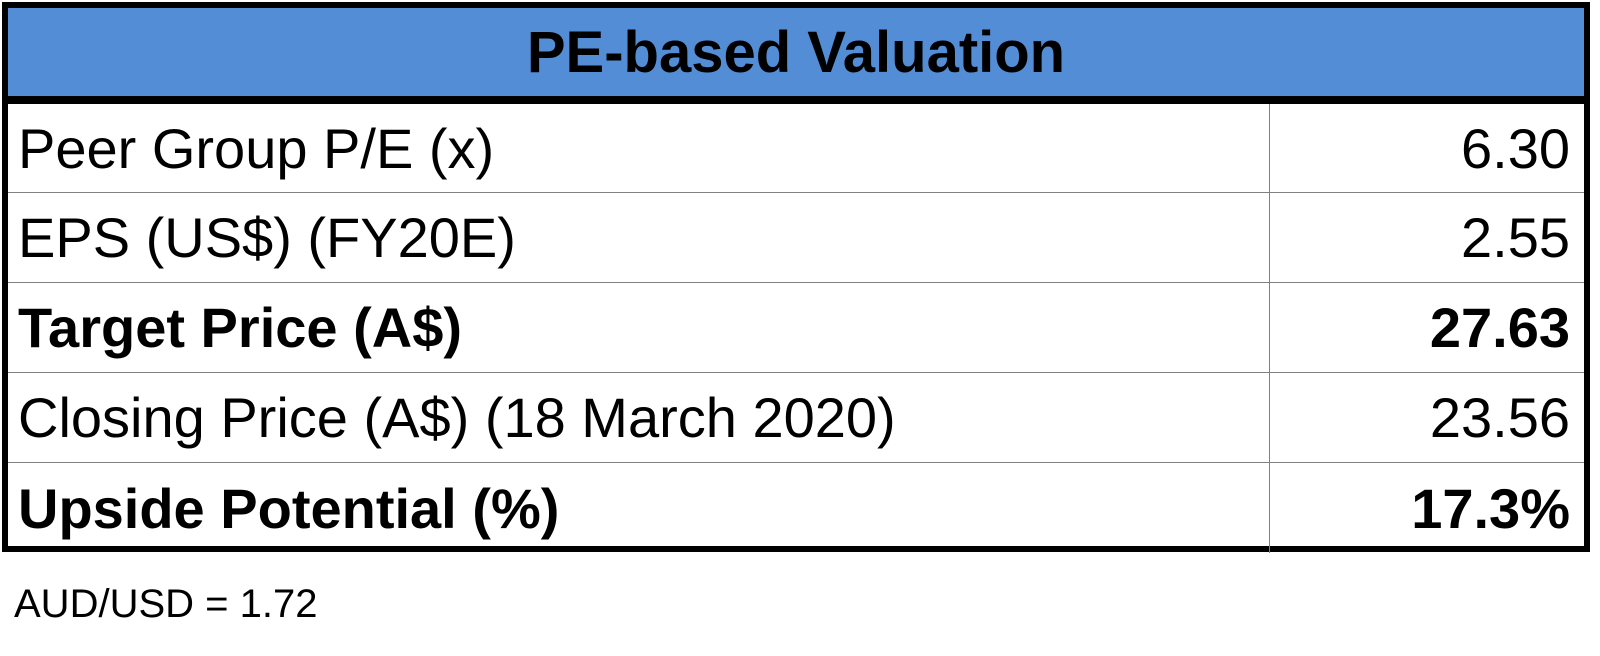 This screenshot has width=1600, height=656. What do you see at coordinates (639, 417) in the screenshot?
I see `row-label: Closing Price (A$) (18 March 2020)` at bounding box center [639, 417].